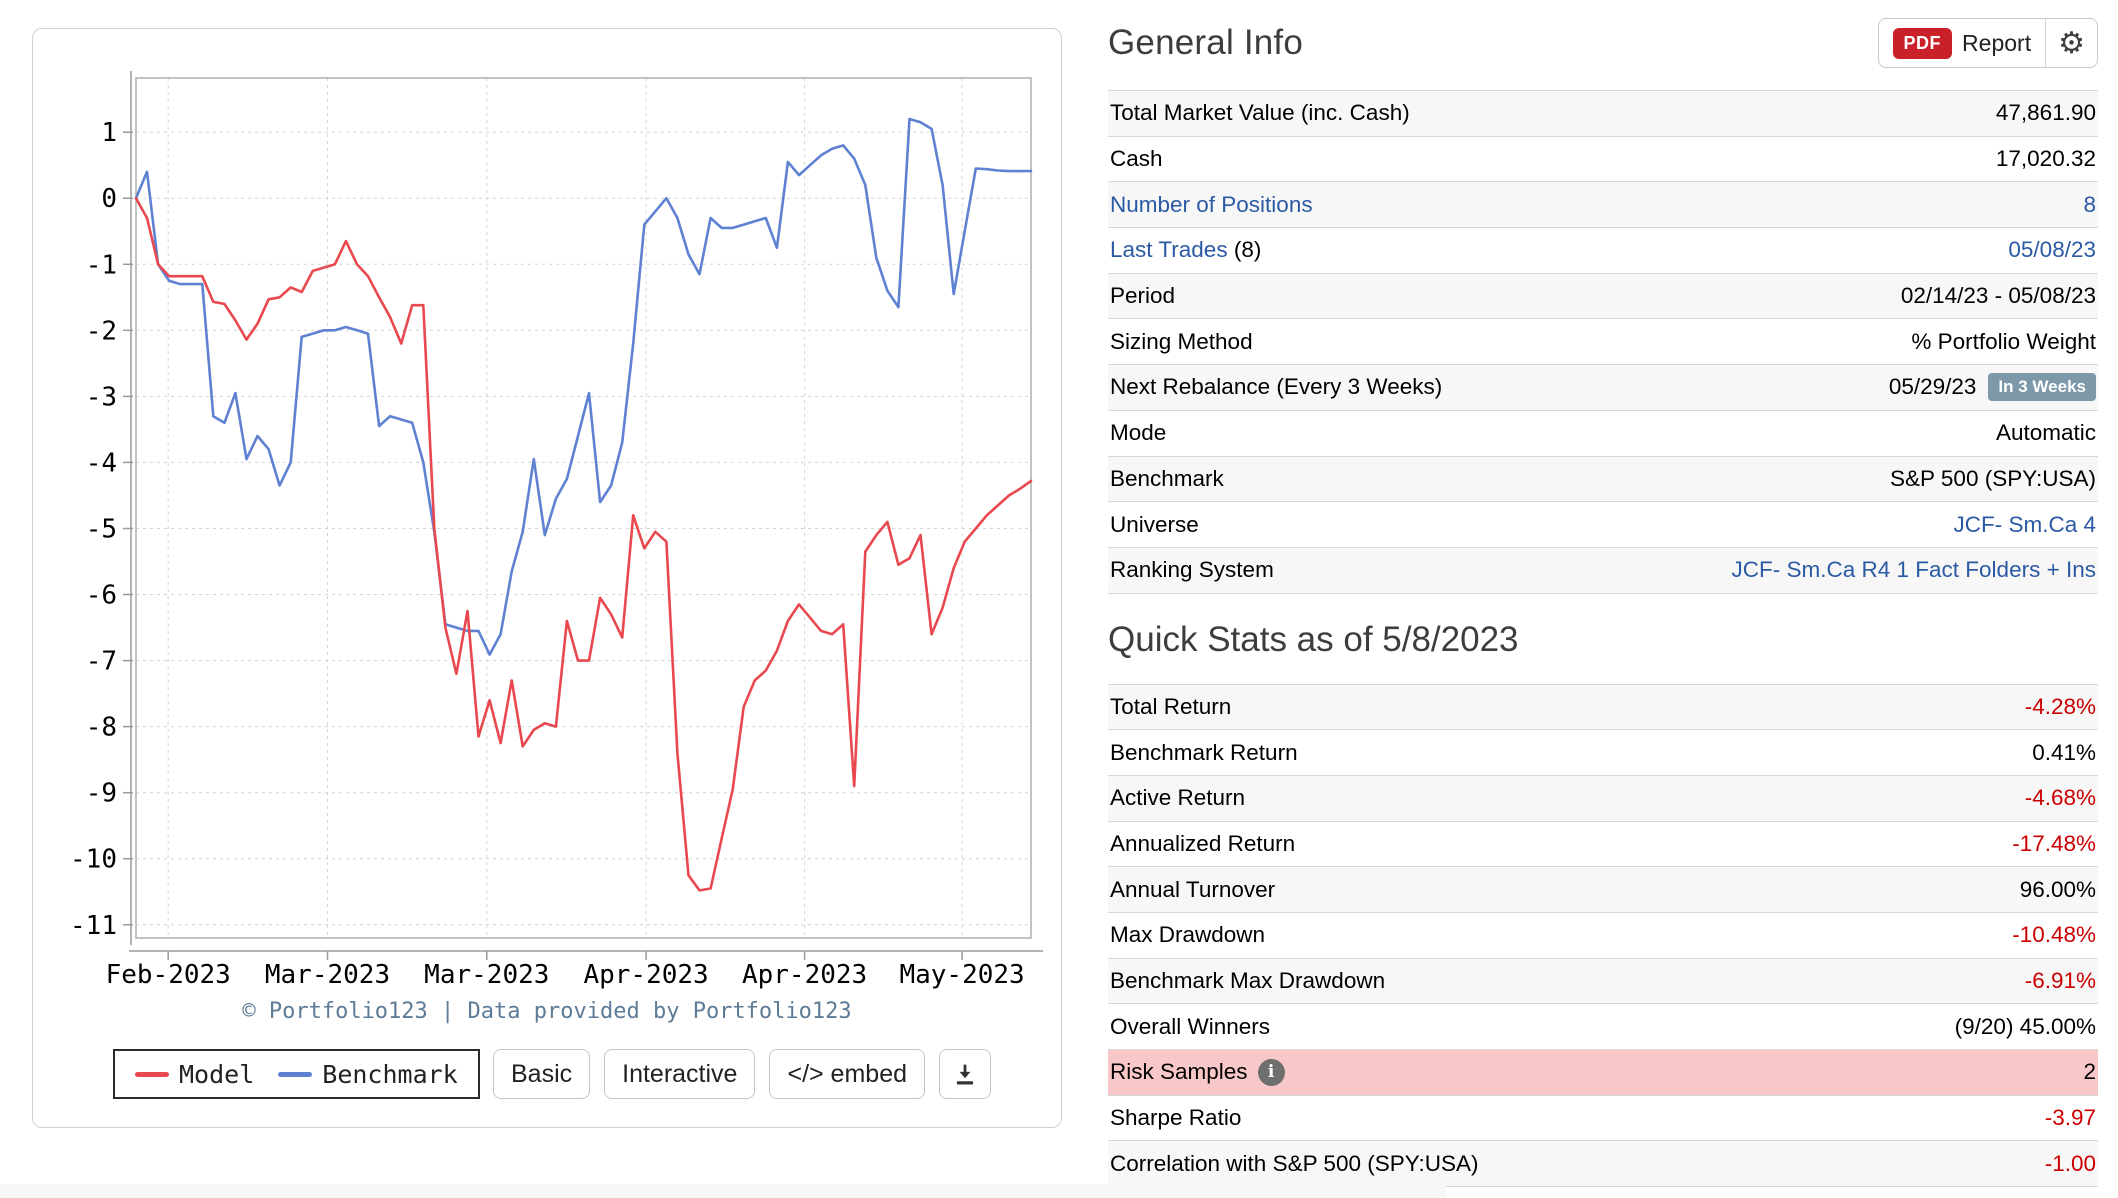 The width and height of the screenshot is (2118, 1198). I want to click on y-tick-label: -9, so click(101, 794).